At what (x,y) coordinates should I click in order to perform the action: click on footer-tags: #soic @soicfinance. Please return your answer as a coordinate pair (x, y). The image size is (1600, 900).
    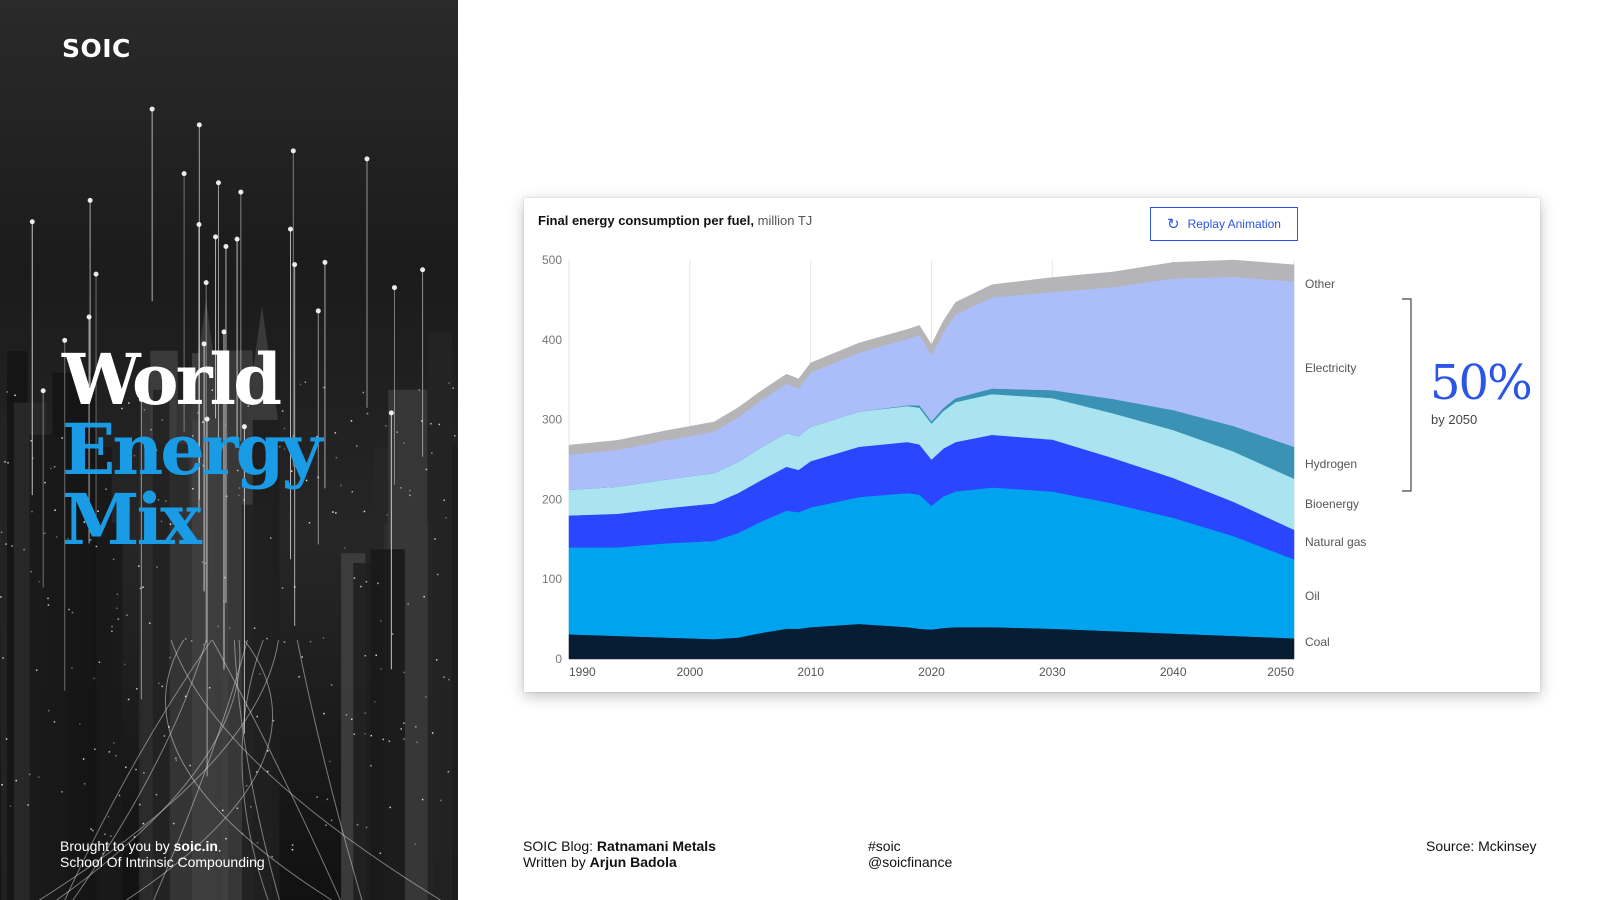
    Looking at the image, I should click on (910, 854).